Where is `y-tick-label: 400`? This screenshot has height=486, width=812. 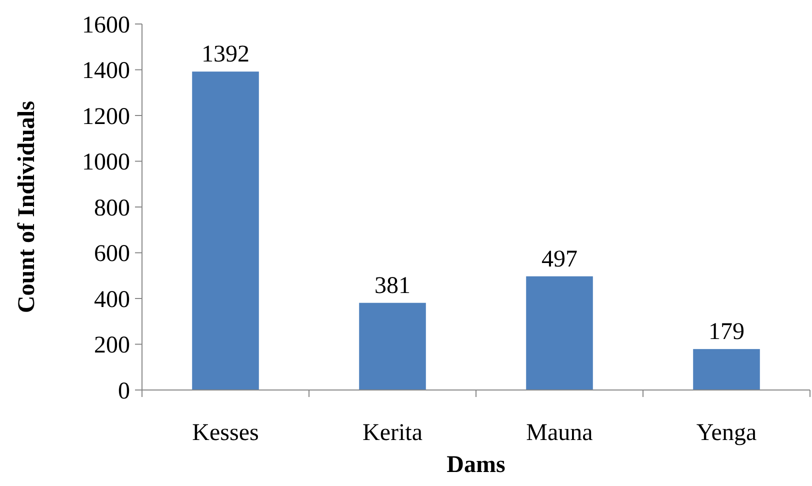
y-tick-label: 400 is located at coordinates (112, 299).